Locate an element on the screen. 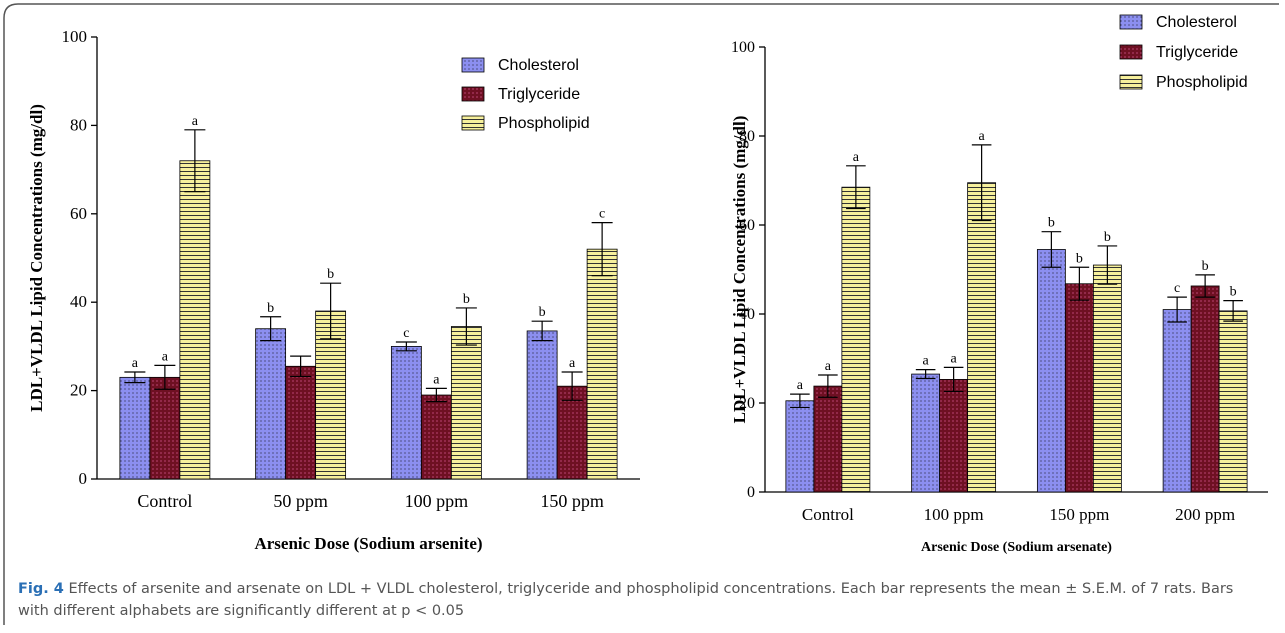  x-tick-label: 200 ppm is located at coordinates (1205, 514).